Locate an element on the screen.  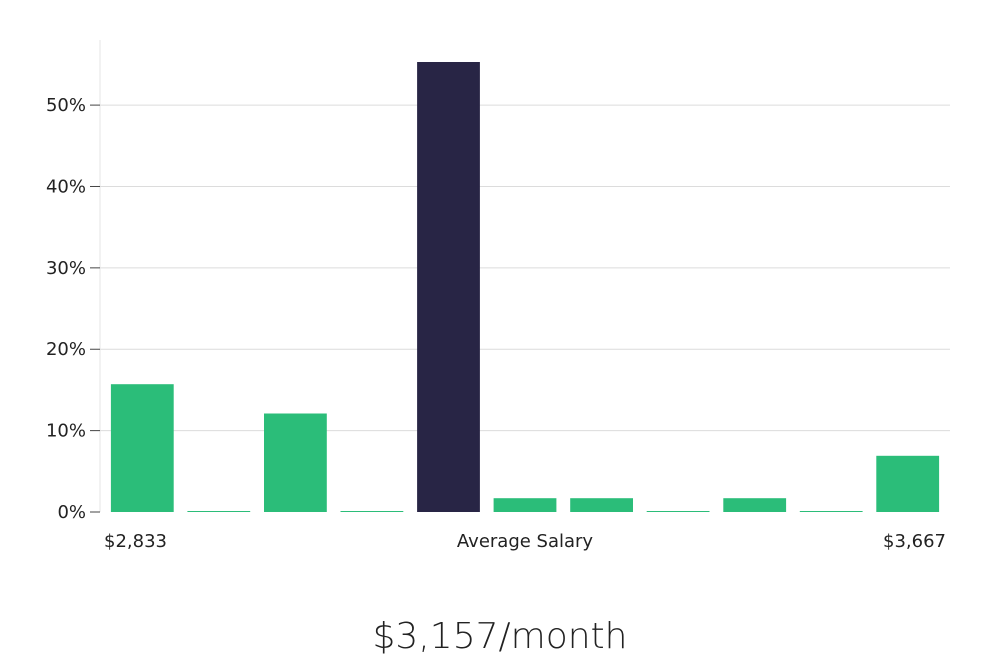
average-salary-bar is located at coordinates (448, 287).